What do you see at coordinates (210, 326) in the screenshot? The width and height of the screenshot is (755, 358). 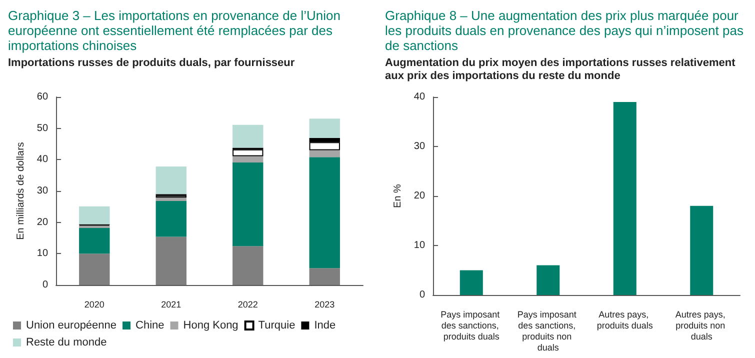 I see `legend-label: Hong Kong` at bounding box center [210, 326].